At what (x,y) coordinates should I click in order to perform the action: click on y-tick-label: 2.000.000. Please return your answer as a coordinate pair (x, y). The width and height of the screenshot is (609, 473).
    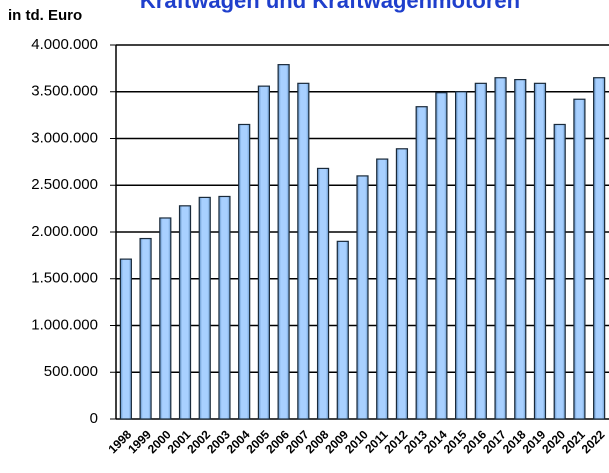
    Looking at the image, I should click on (64, 231).